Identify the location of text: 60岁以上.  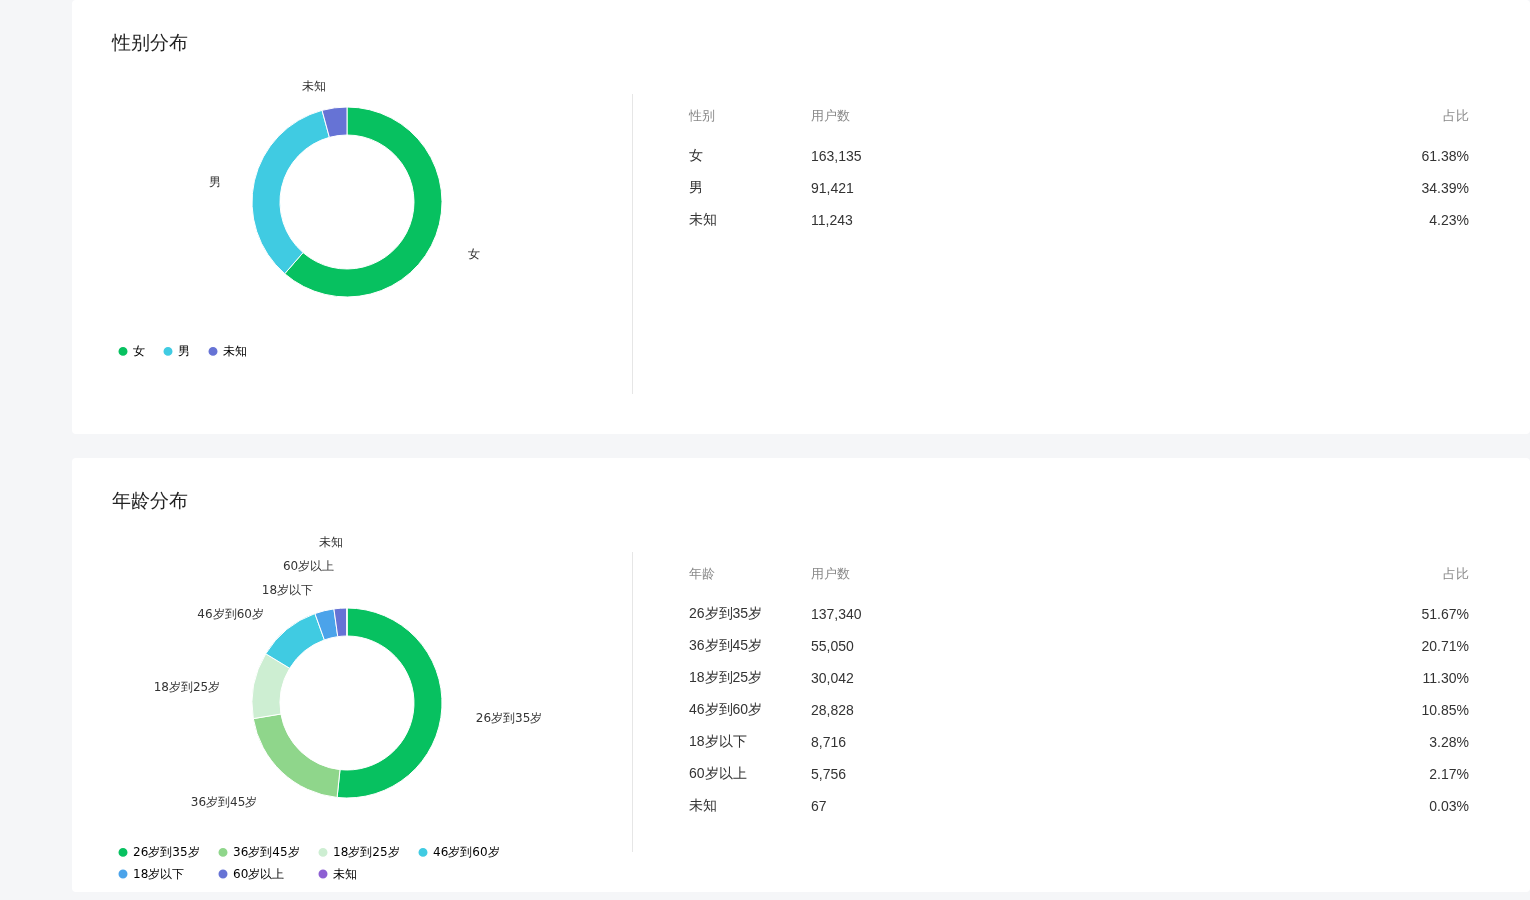
(718, 773).